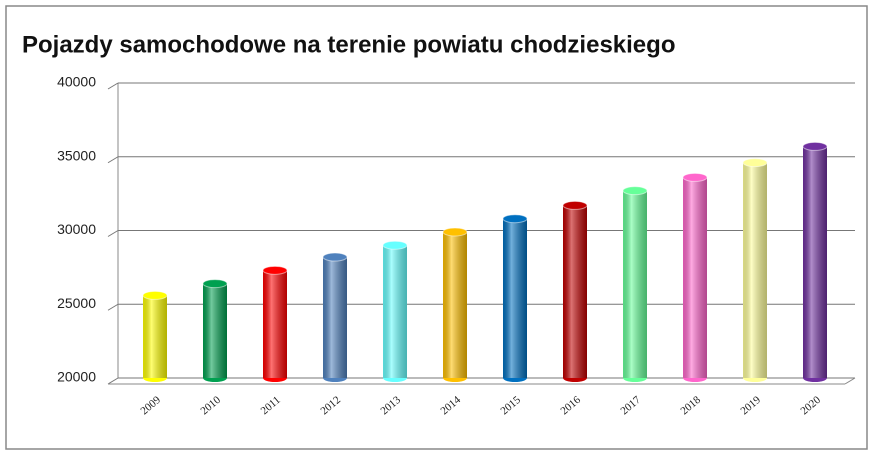 Image resolution: width=873 pixels, height=455 pixels. What do you see at coordinates (76, 229) in the screenshot?
I see `y-tick-label: 30000` at bounding box center [76, 229].